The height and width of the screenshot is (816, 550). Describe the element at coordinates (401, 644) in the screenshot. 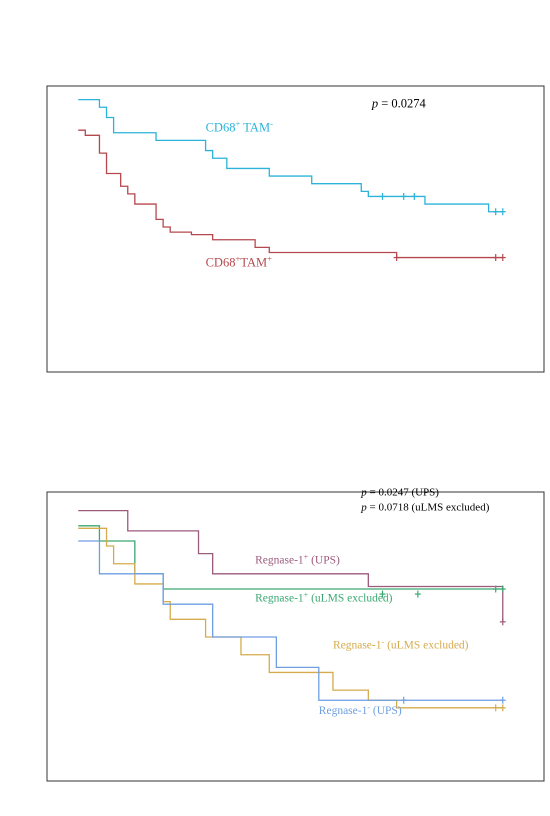

I see `series-label: Regnase-1- (uLMS excluded)` at that location.